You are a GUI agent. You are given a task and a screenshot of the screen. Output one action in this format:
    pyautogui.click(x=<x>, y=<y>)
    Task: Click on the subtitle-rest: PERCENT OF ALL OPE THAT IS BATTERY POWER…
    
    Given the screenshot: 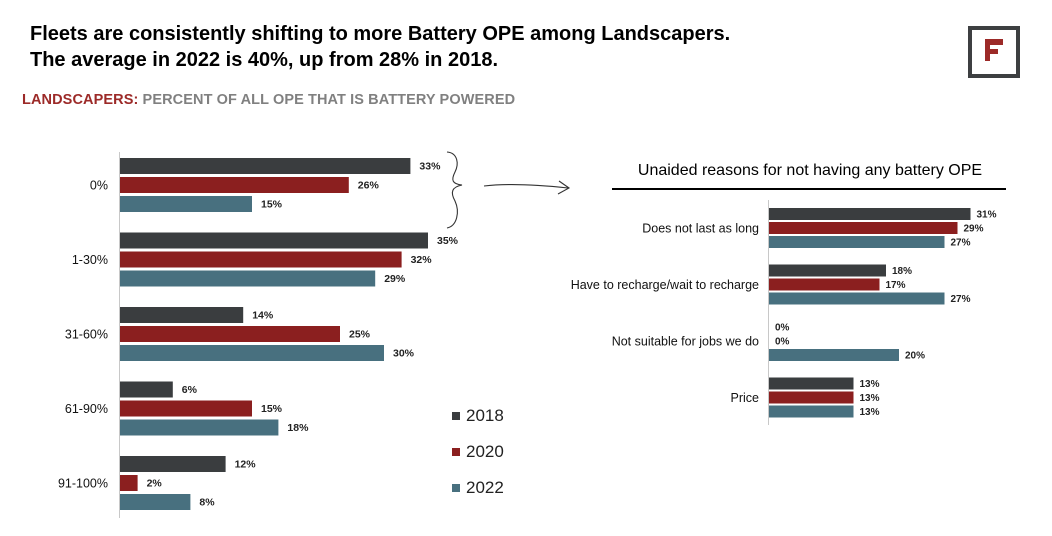 What is the action you would take?
    pyautogui.click(x=329, y=100)
    